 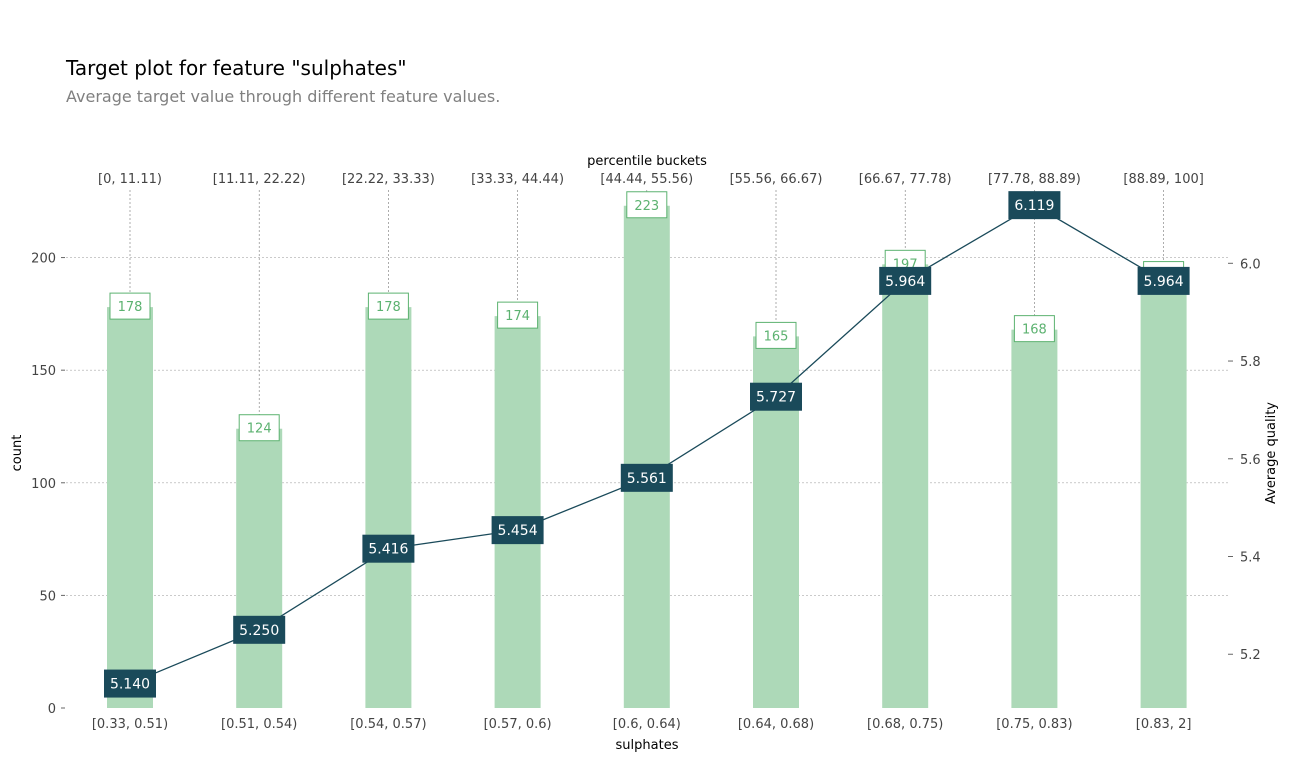 I want to click on percentile-tick-label: [77.78, 88.89), so click(x=1034, y=179).